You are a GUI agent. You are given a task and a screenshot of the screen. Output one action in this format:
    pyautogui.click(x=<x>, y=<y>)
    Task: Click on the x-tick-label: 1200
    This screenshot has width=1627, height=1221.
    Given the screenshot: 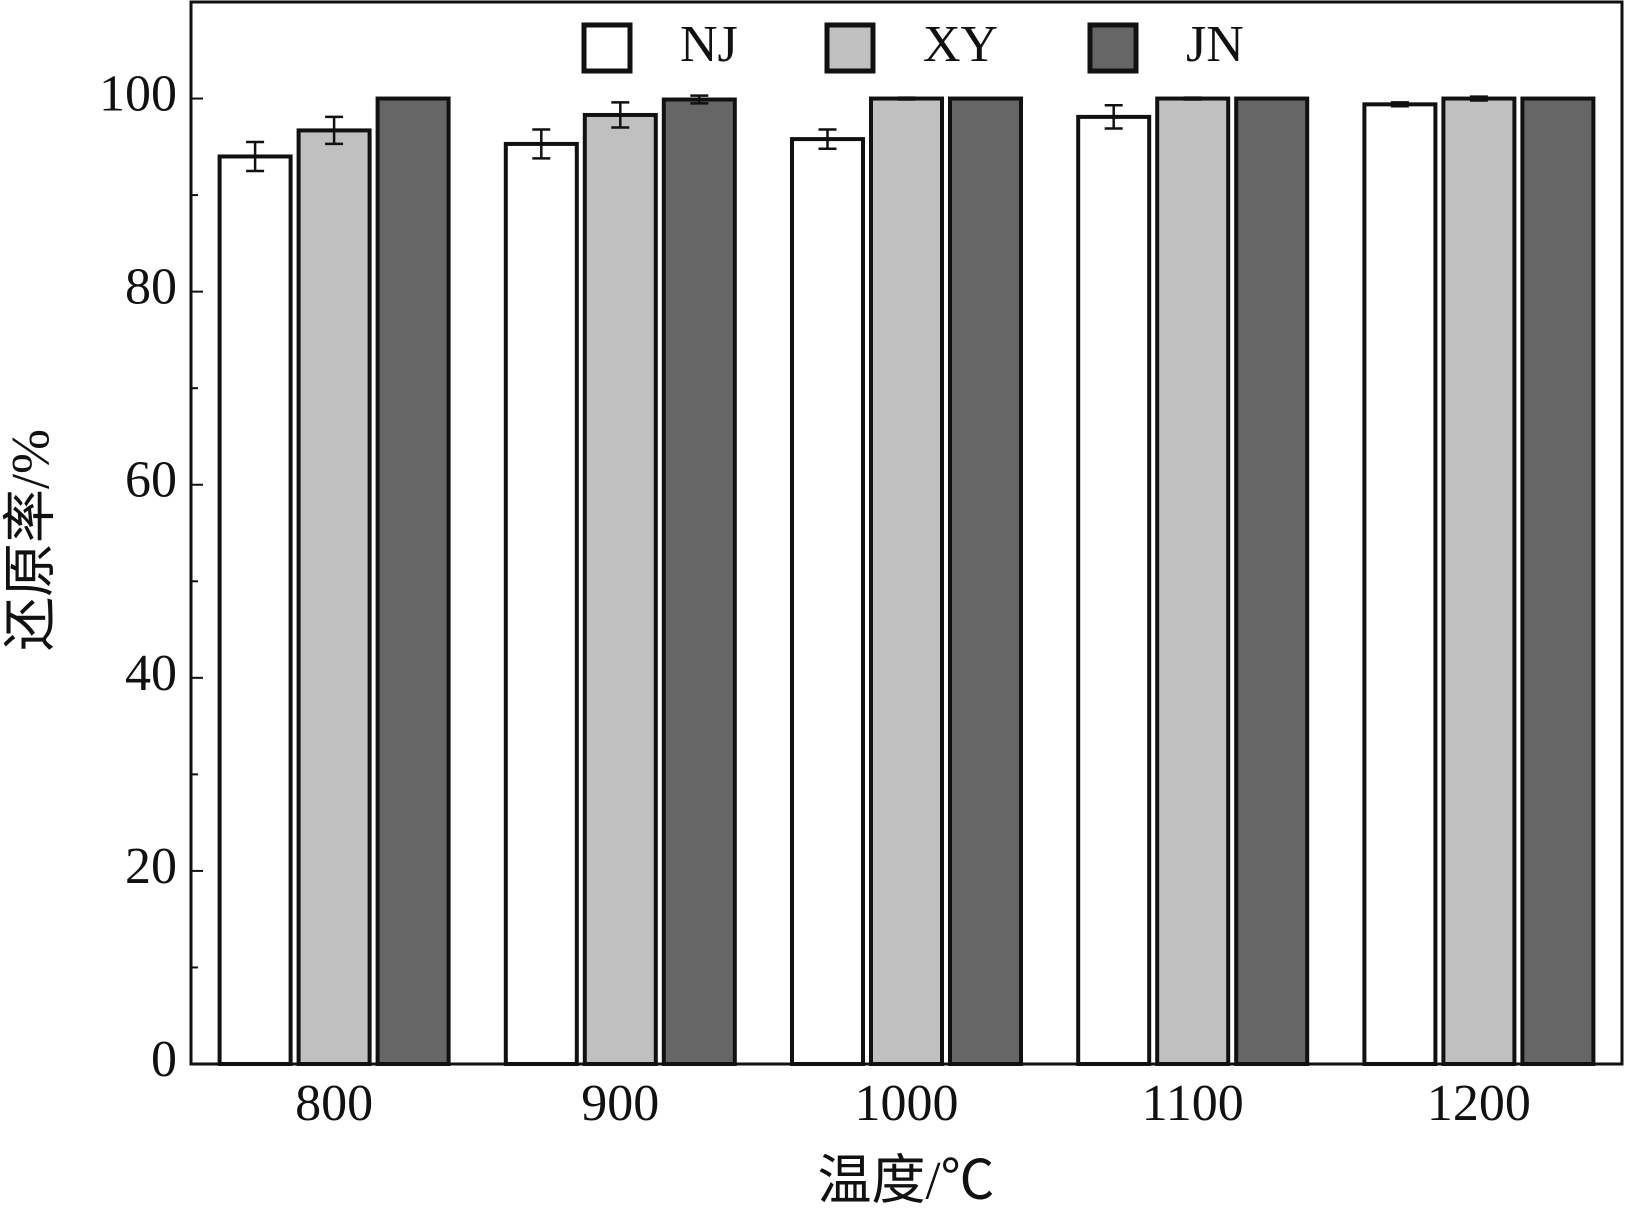 What is the action you would take?
    pyautogui.click(x=1479, y=1103)
    